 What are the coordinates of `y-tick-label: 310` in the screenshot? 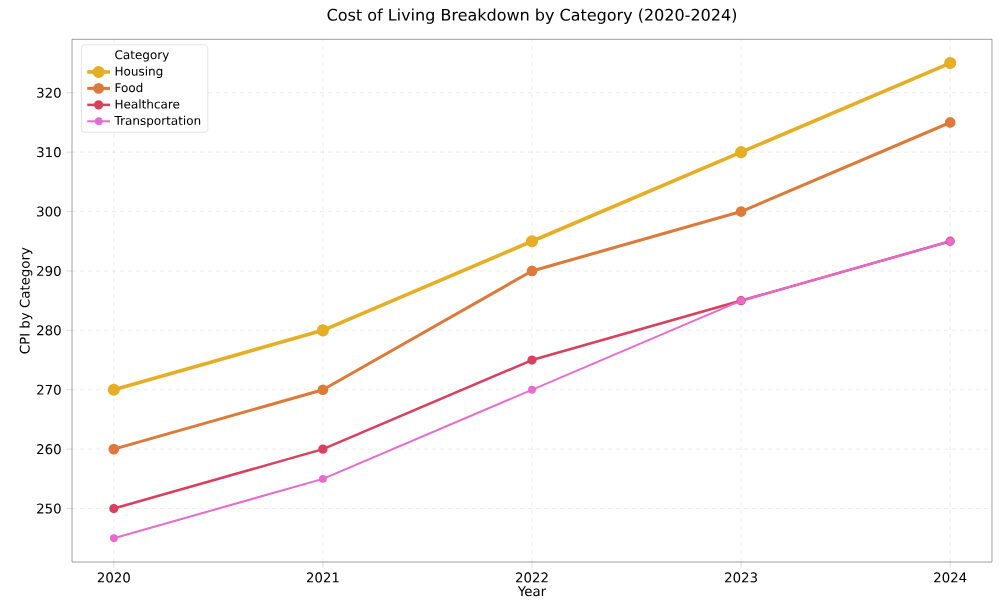 It's located at (49, 152).